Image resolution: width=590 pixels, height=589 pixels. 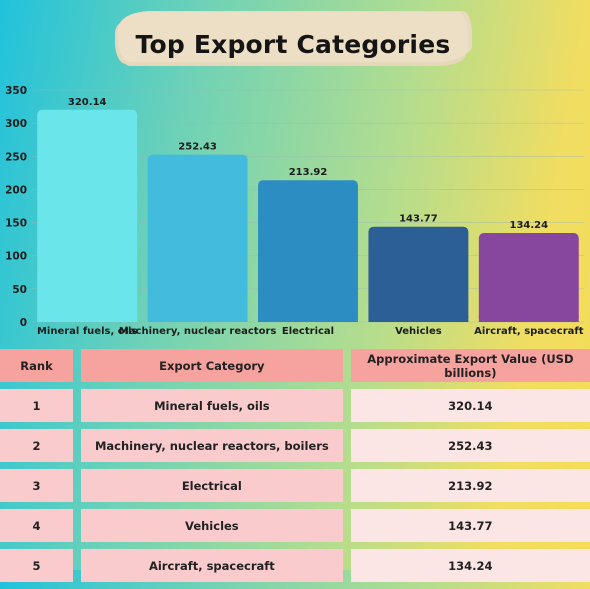 I want to click on chart-title: Top Export Categories, so click(x=293, y=44).